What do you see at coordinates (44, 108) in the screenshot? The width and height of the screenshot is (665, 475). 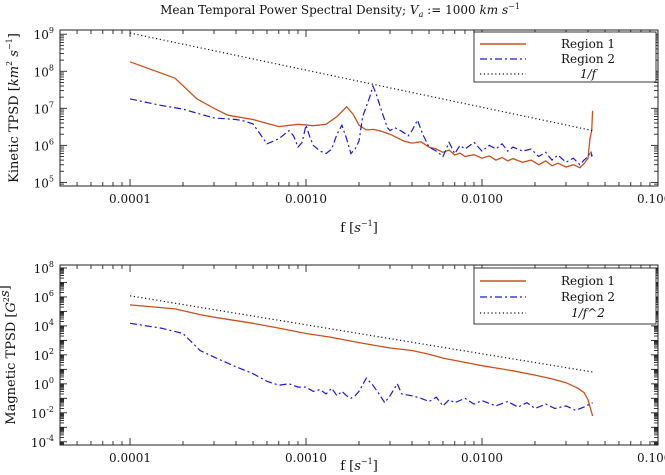 I see `y-tick-label: 10⁷` at bounding box center [44, 108].